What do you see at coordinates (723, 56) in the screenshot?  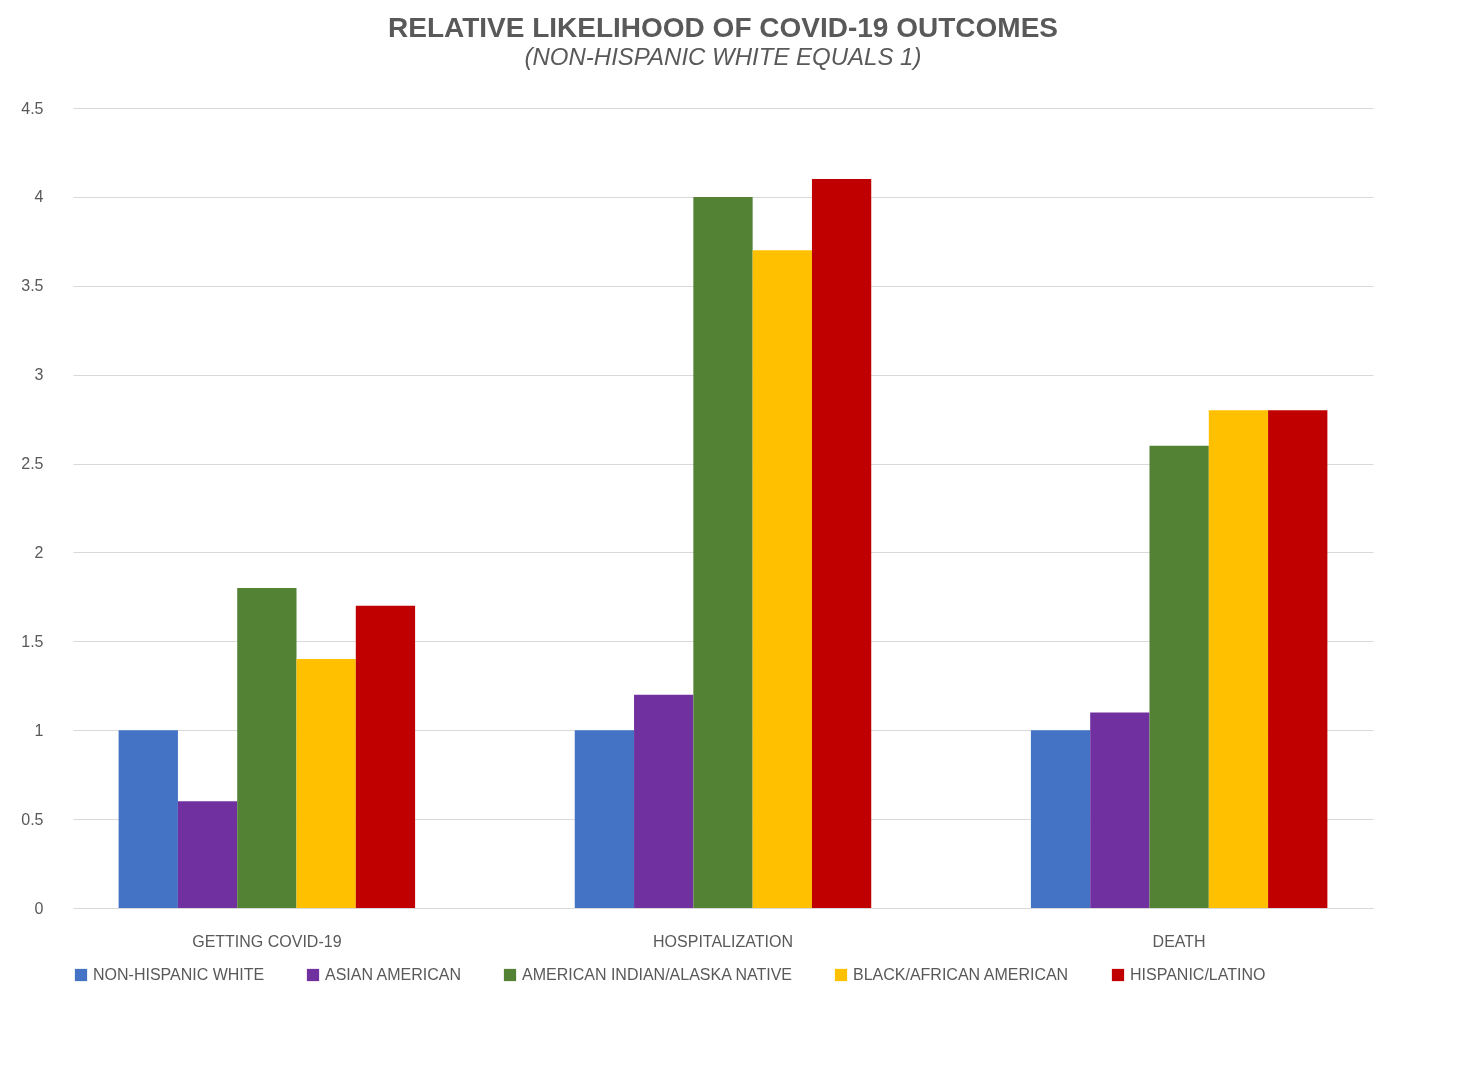 I see `chart-subtitle: (NON-HISPANIC WHITE EQUALS 1)` at bounding box center [723, 56].